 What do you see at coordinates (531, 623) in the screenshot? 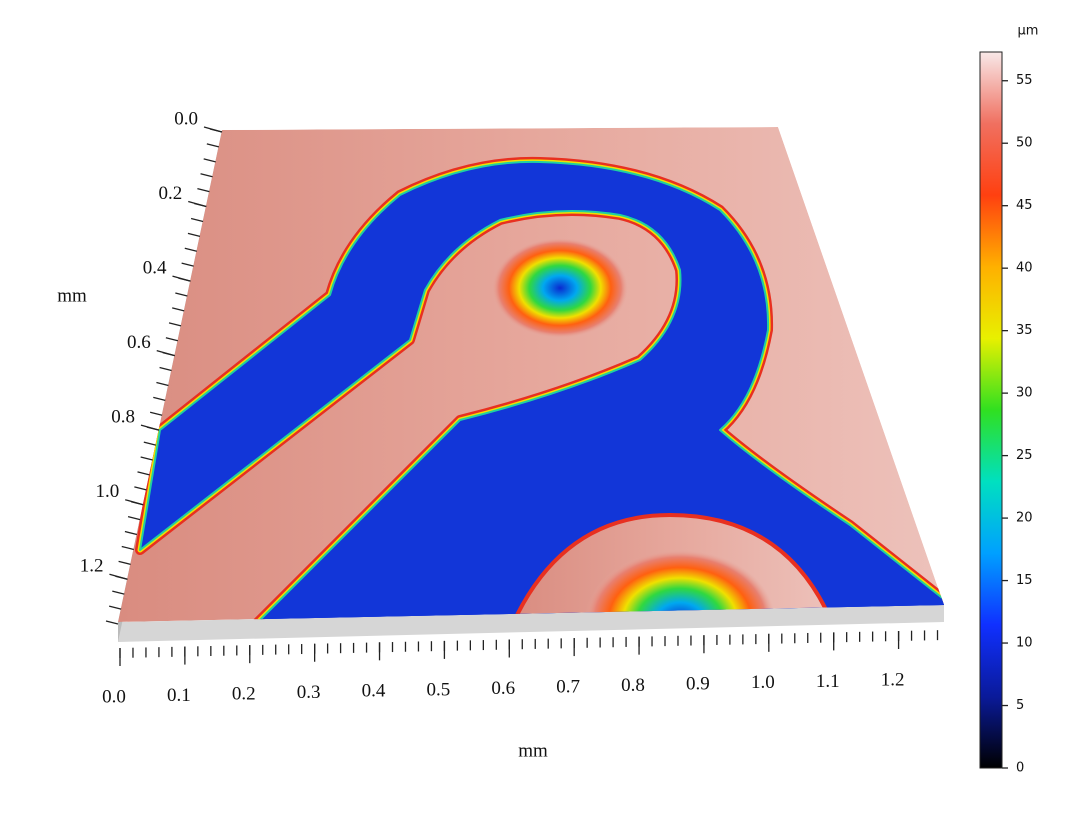
I see `slab-front` at bounding box center [531, 623].